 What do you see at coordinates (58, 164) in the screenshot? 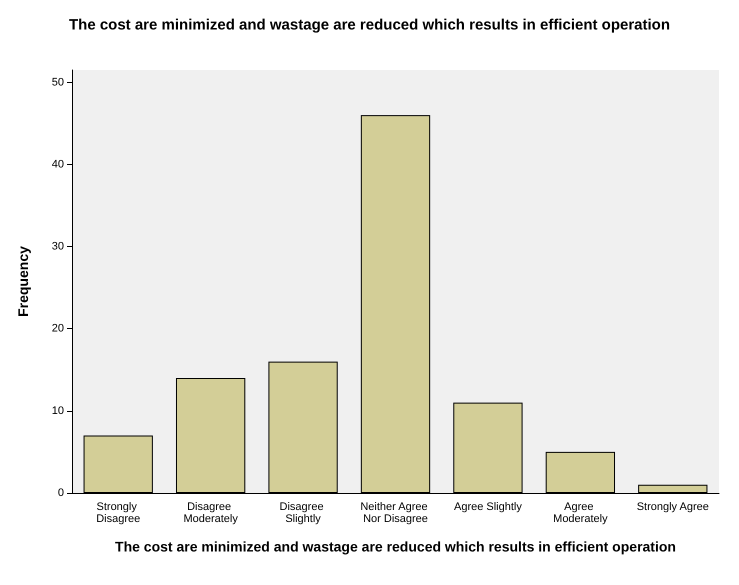
I see `y-tick-label: 40` at bounding box center [58, 164].